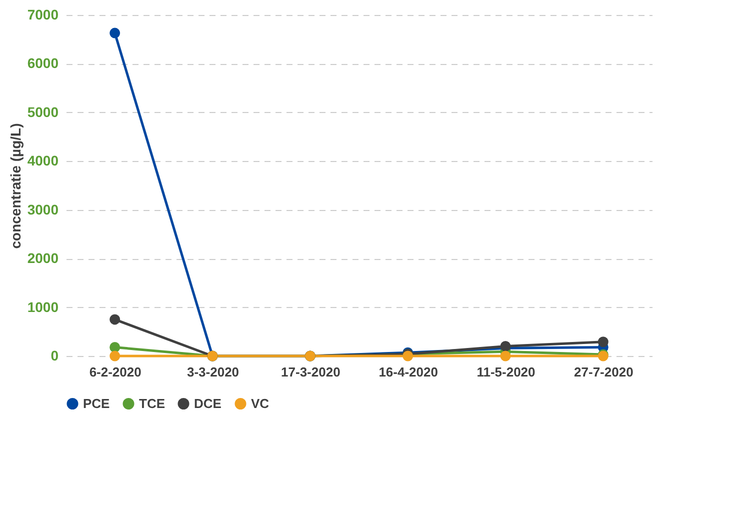  What do you see at coordinates (260, 403) in the screenshot?
I see `legend-label: VC` at bounding box center [260, 403].